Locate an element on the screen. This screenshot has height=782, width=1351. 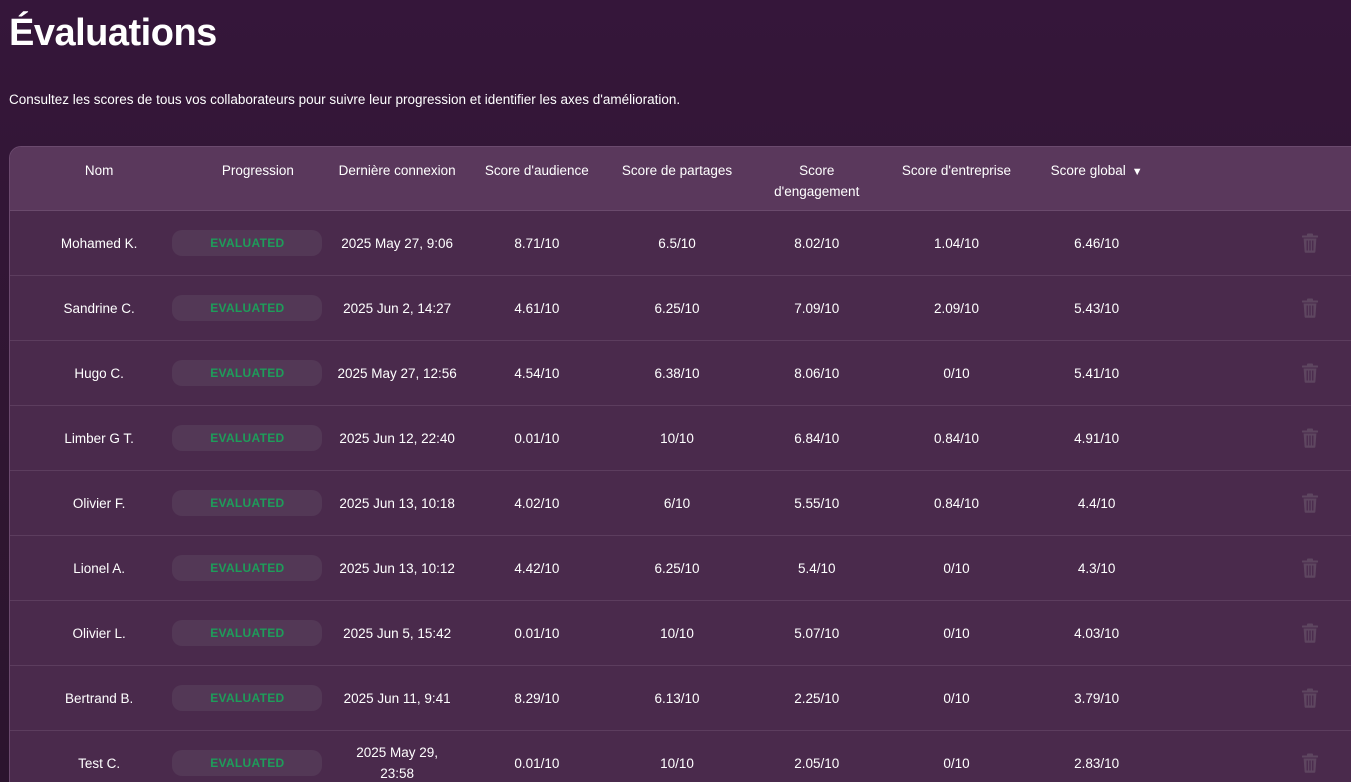
cell-name: Hugo C. is located at coordinates (99, 373).